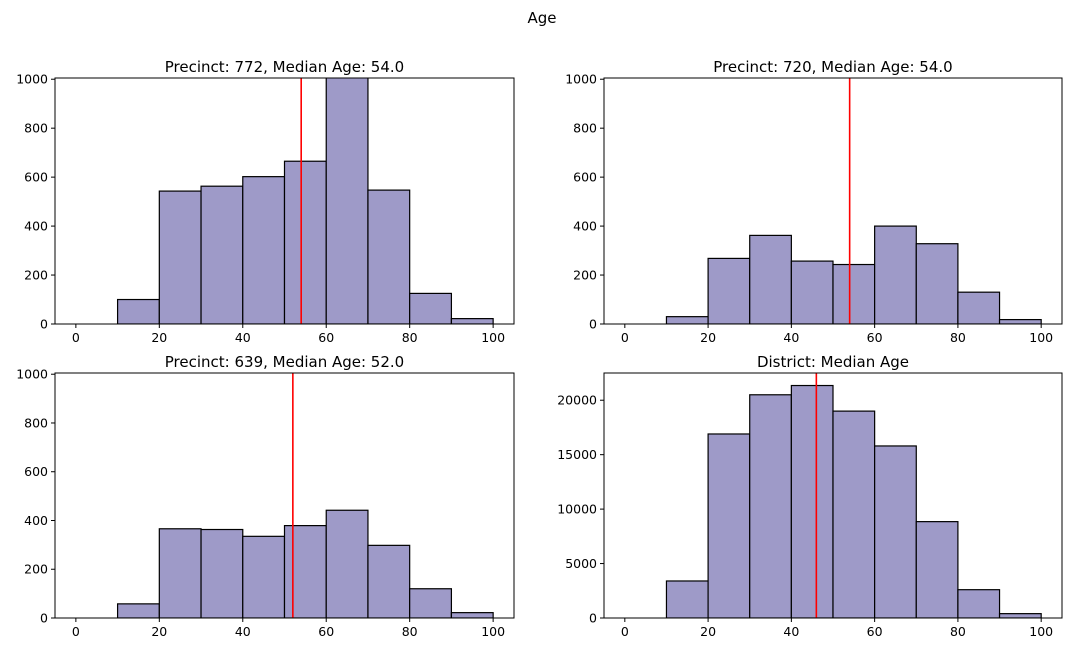  What do you see at coordinates (581, 563) in the screenshot?
I see `y-tick-label: 5000` at bounding box center [581, 563].